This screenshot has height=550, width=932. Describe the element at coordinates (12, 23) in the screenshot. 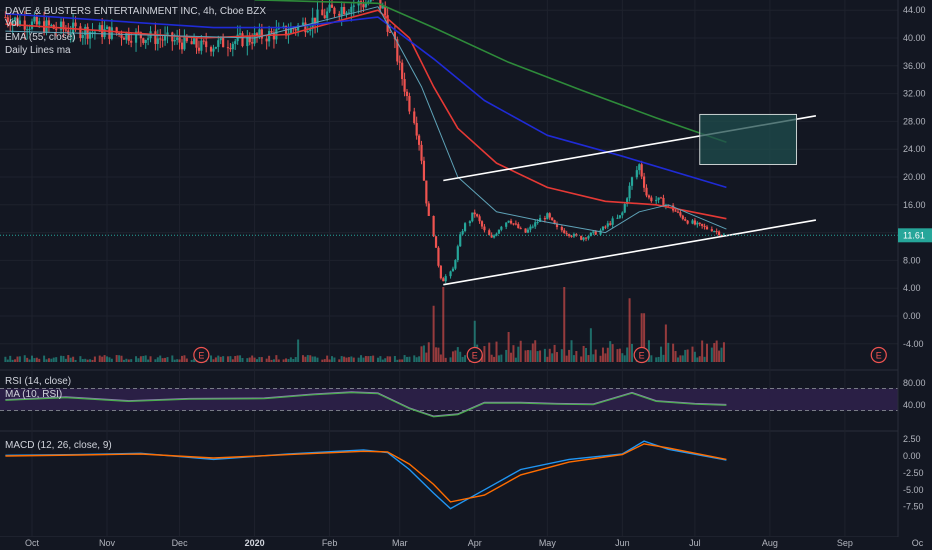

I see `volume-legend: Vol` at that location.